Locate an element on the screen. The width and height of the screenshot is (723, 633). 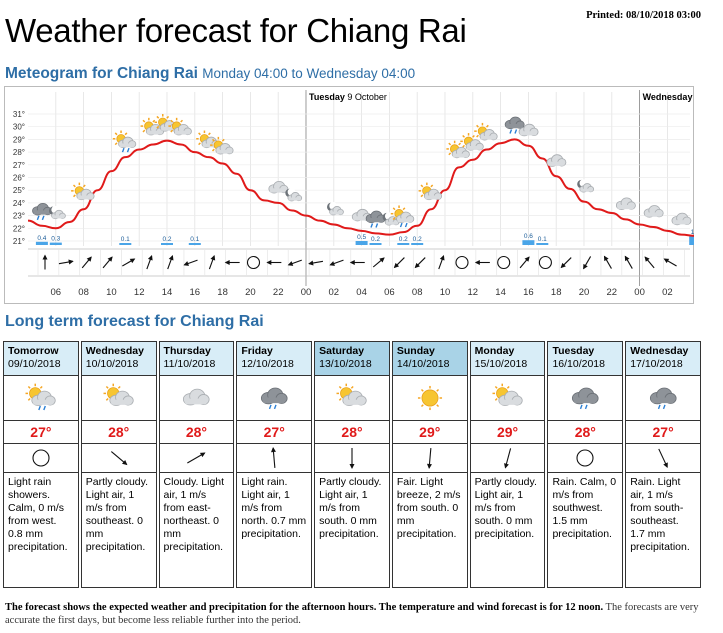
weather-icon-cloud is located at coordinates (653, 211).